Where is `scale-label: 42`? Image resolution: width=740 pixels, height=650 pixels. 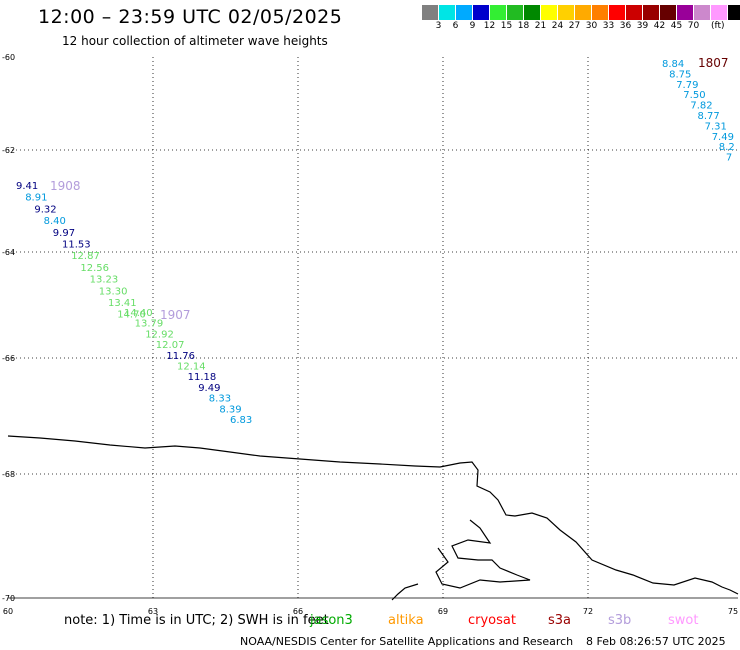
scale-label: 42 is located at coordinates (659, 26).